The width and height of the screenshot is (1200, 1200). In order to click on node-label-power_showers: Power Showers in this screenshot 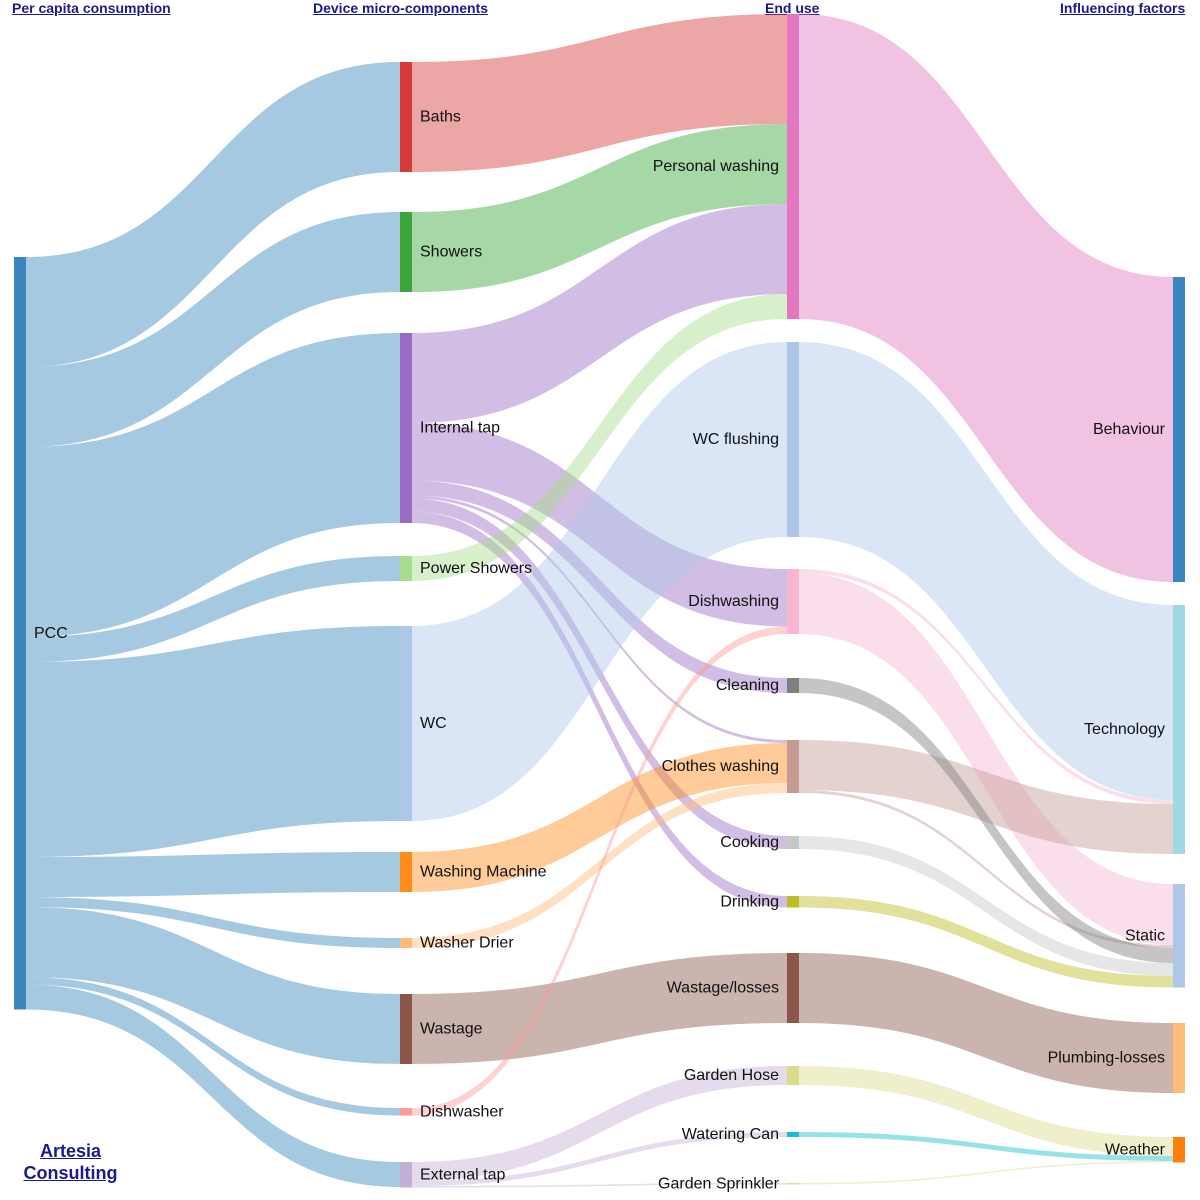, I will do `click(476, 568)`.